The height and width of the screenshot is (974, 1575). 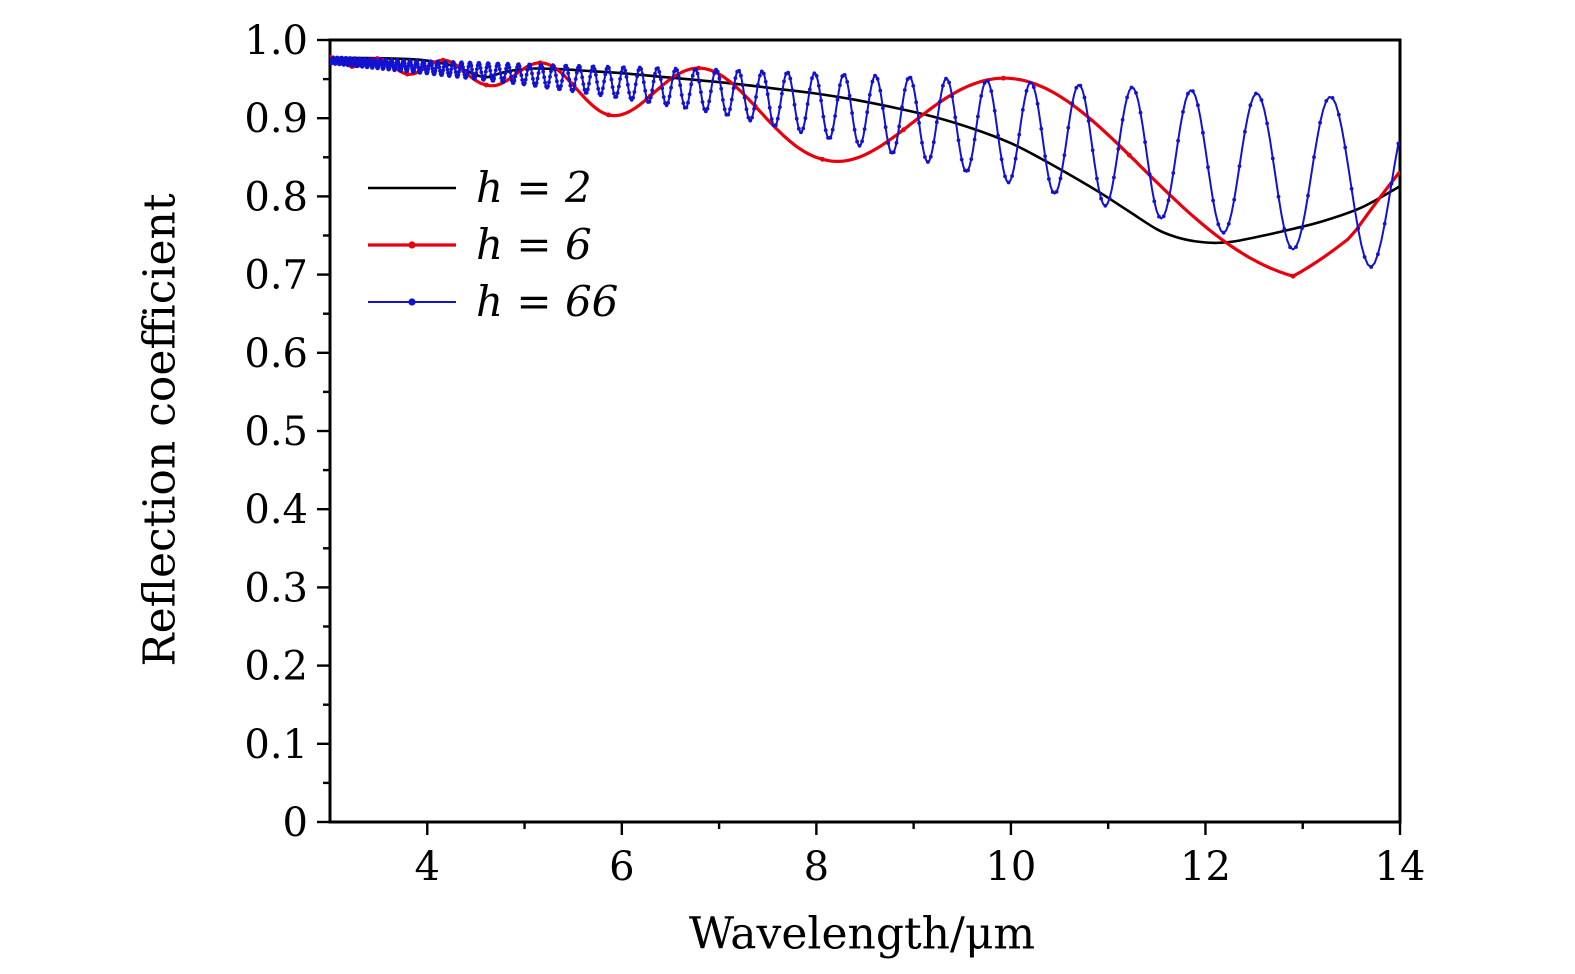 What do you see at coordinates (276, 510) in the screenshot?
I see `y-tick-label: 0.4` at bounding box center [276, 510].